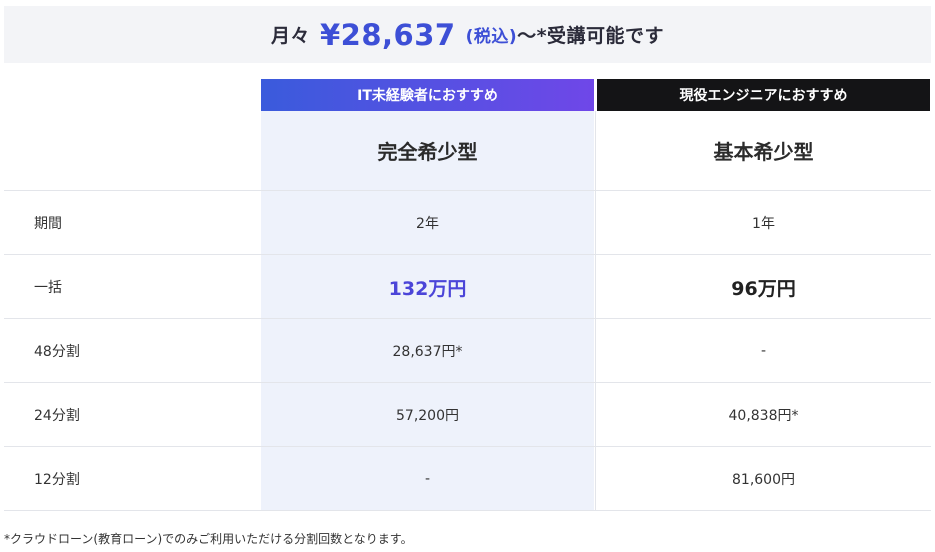  Describe the element at coordinates (427, 352) in the screenshot. I see `plan-1-value: 28,637円*` at that location.